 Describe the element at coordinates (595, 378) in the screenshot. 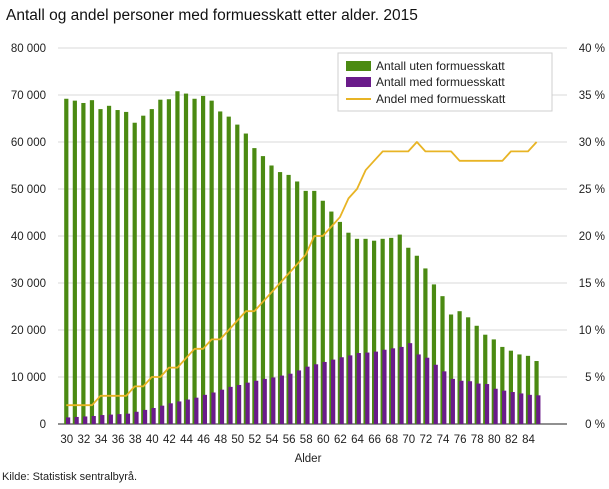

I see `right-tick-label: 5 %` at that location.